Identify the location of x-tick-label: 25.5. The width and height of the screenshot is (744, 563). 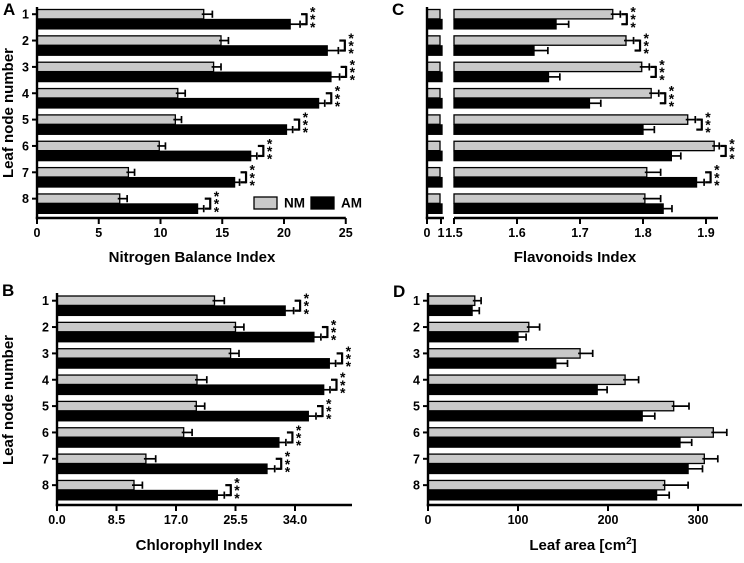
(235, 520).